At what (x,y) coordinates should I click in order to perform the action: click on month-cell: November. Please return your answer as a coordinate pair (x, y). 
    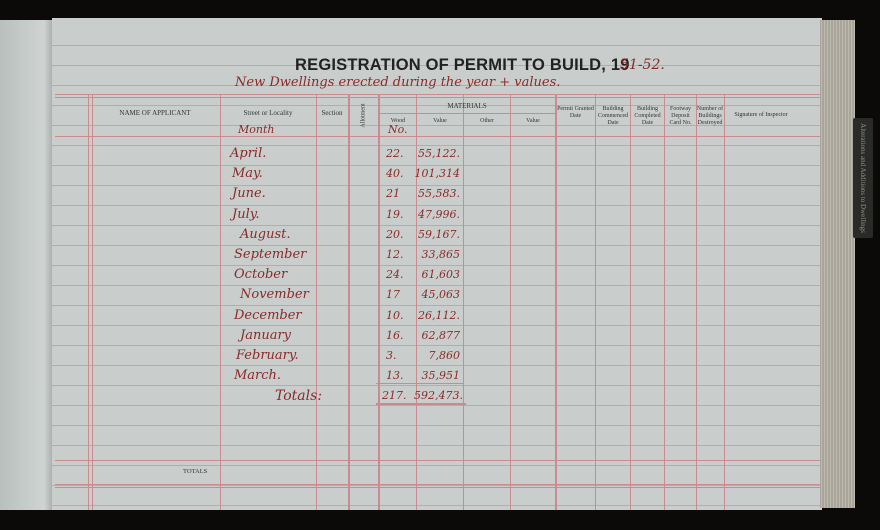
    Looking at the image, I should click on (274, 295).